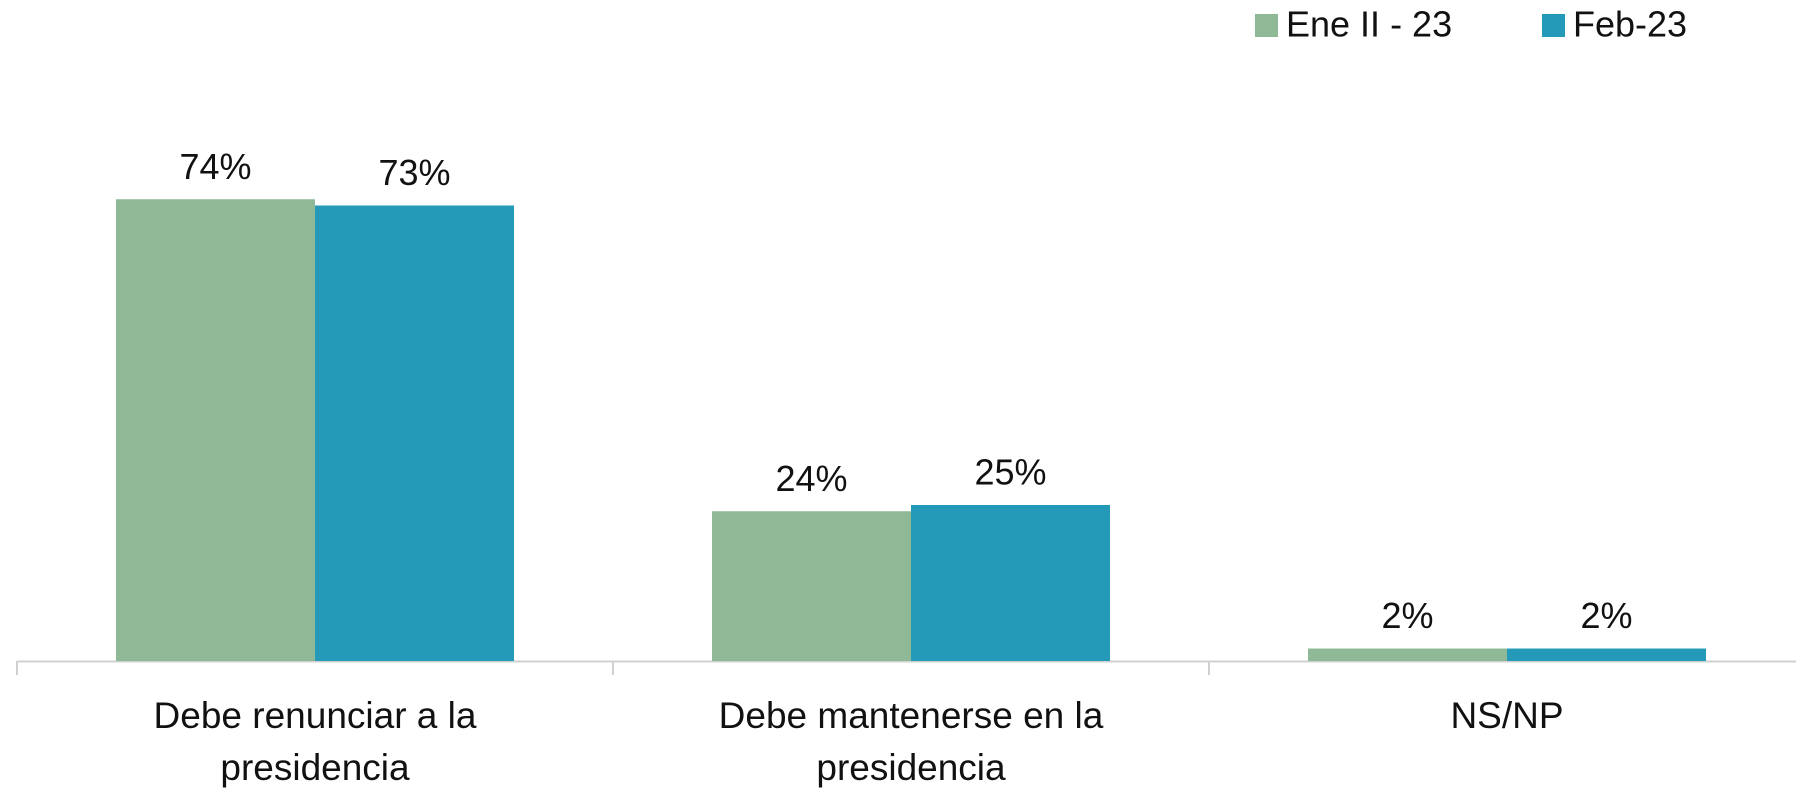 The image size is (1796, 794). Describe the element at coordinates (1630, 24) in the screenshot. I see `legend-label: Feb-23` at that location.